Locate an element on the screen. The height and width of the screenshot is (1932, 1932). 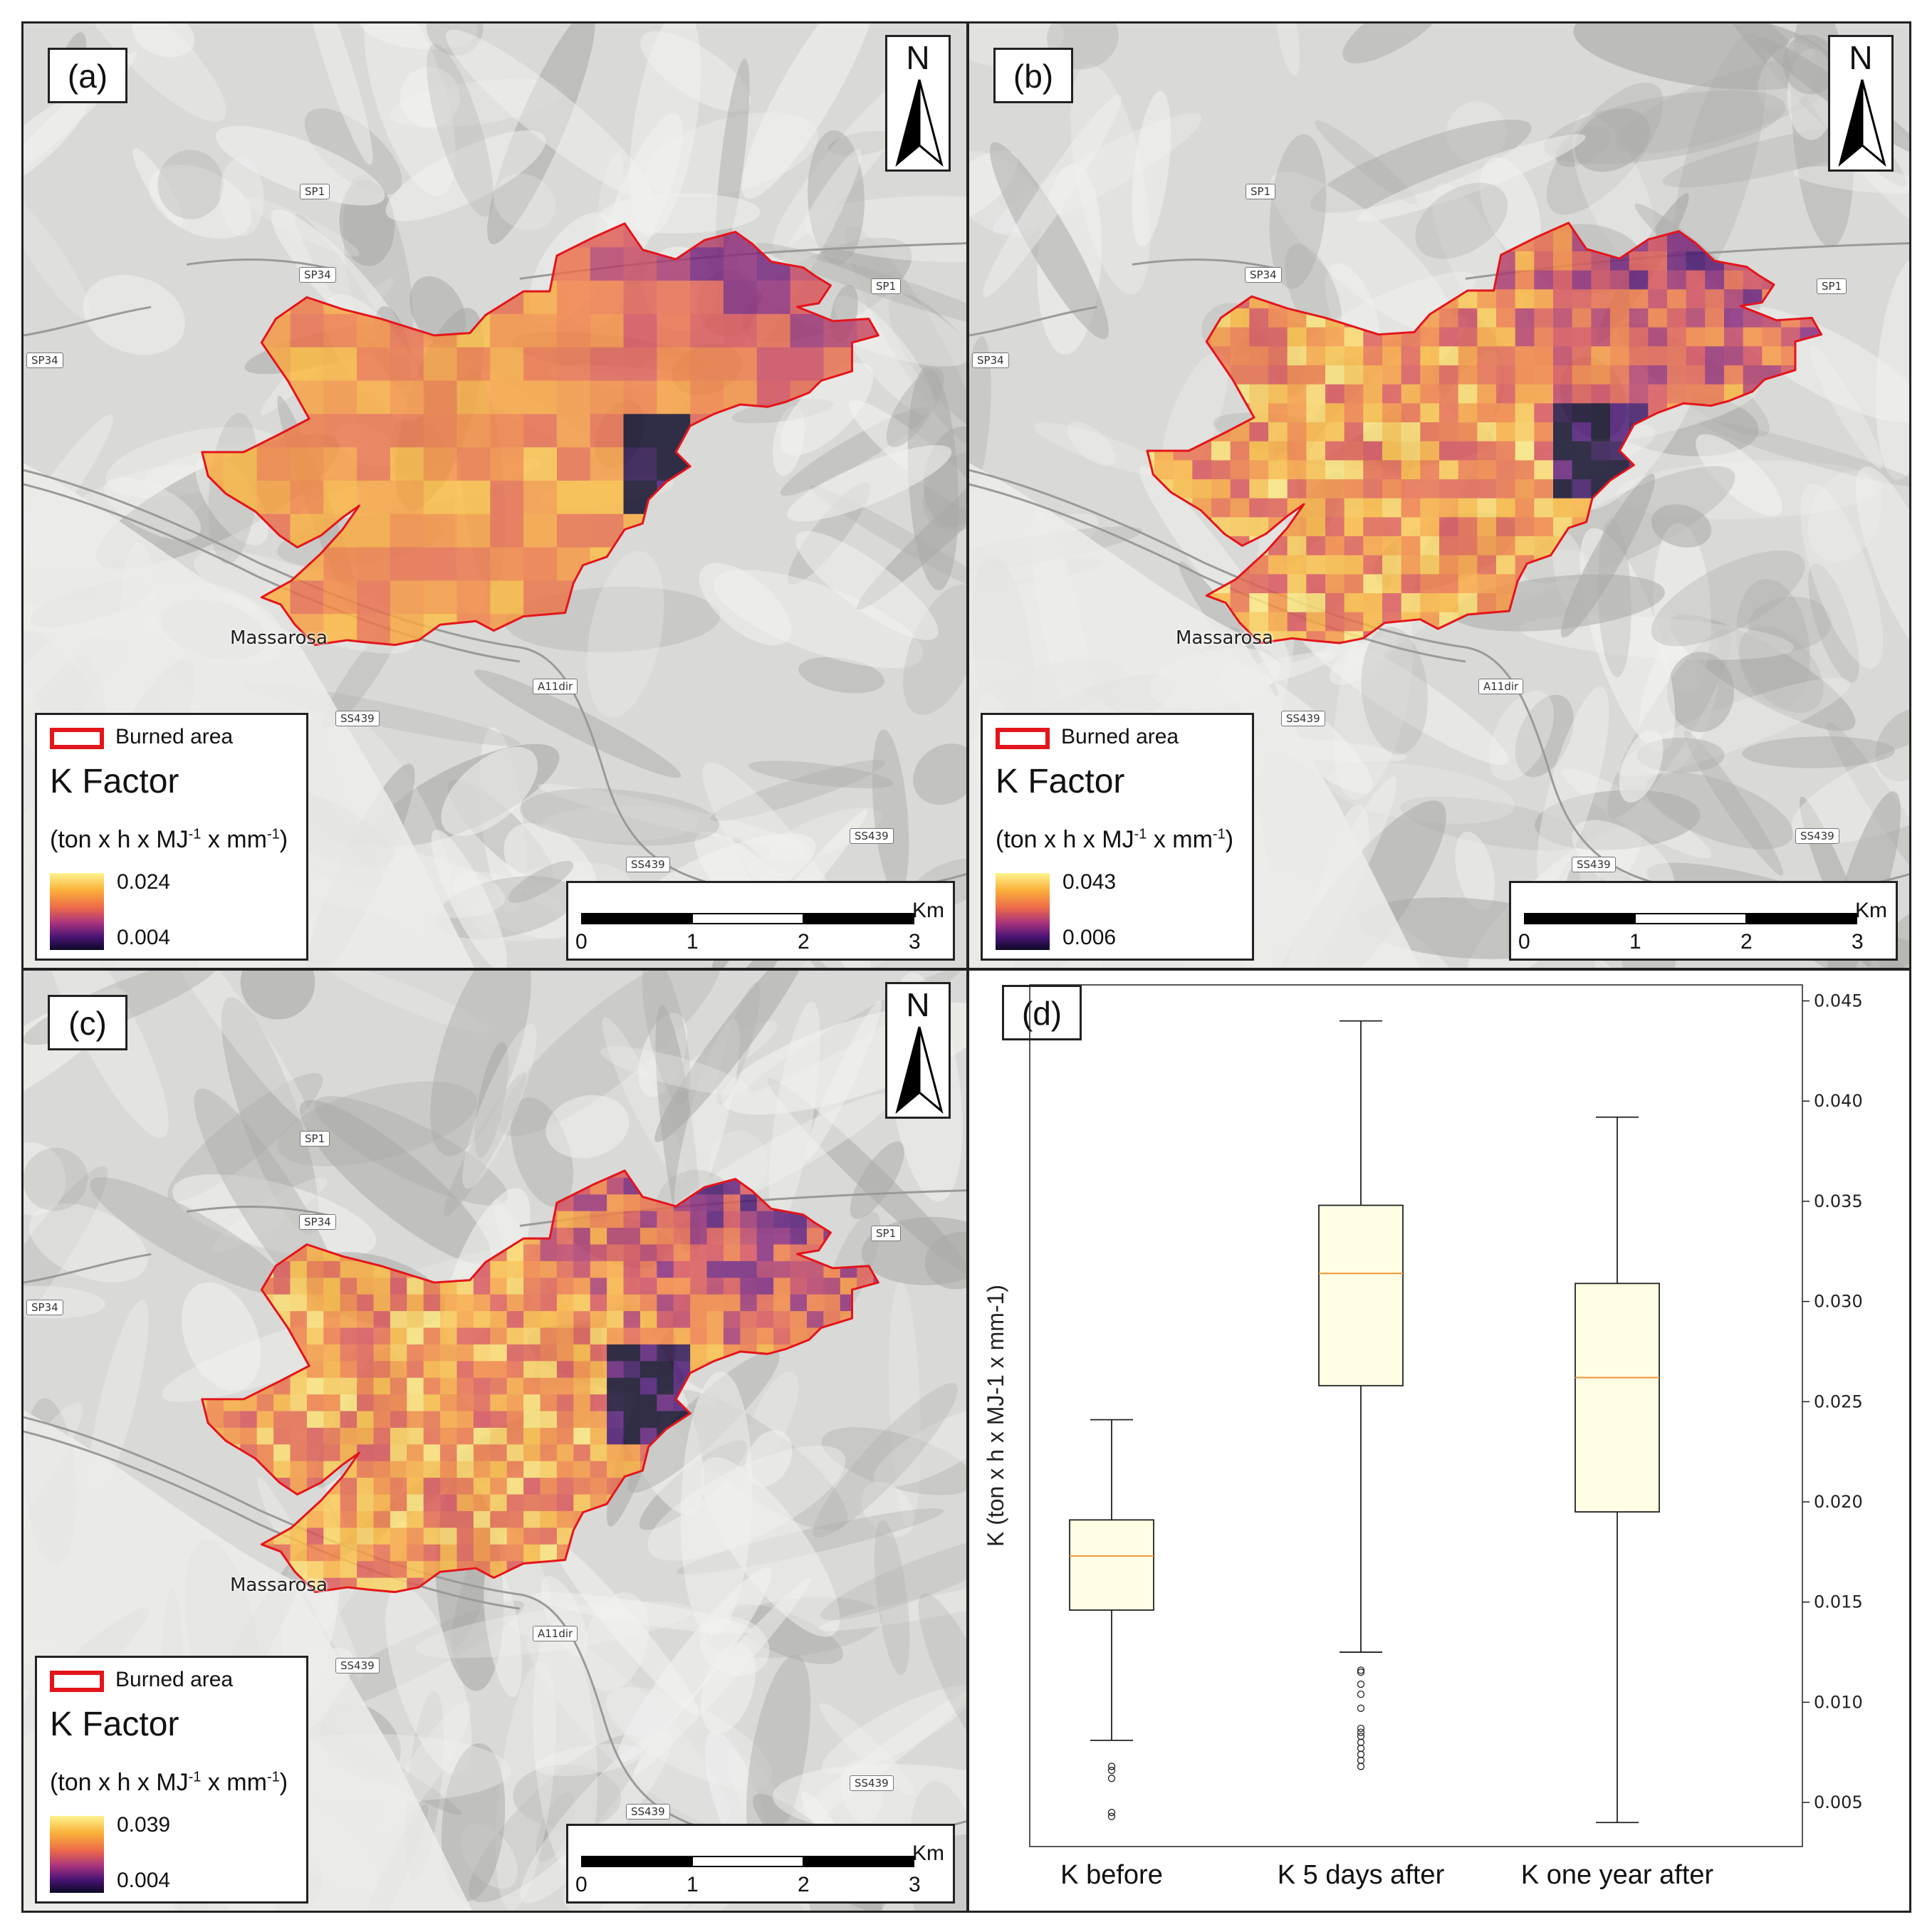
panel-label: (b) is located at coordinates (1033, 75).